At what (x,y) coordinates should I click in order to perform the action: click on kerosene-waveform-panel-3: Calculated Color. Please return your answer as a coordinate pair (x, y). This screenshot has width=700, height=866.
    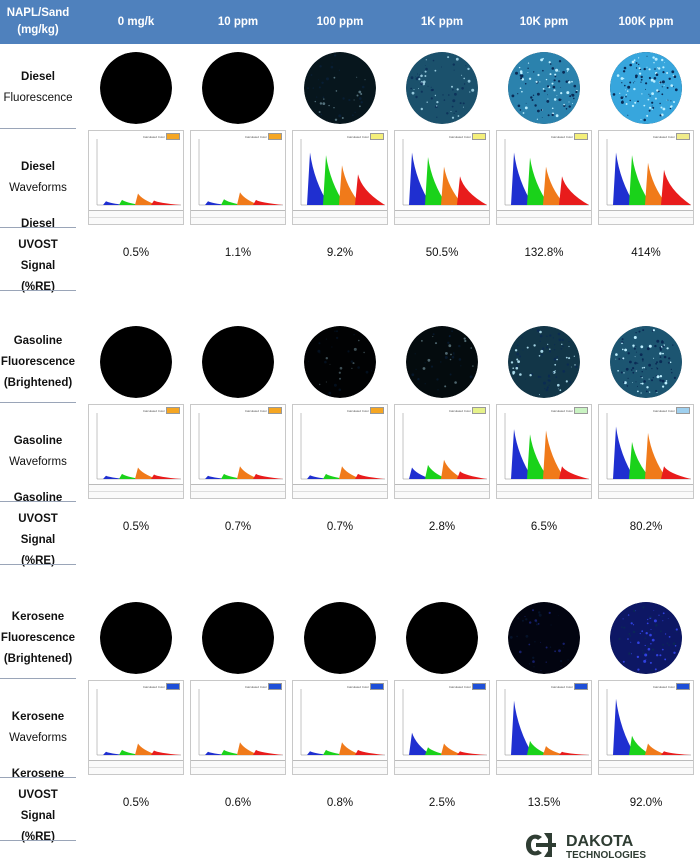
    Looking at the image, I should click on (442, 727).